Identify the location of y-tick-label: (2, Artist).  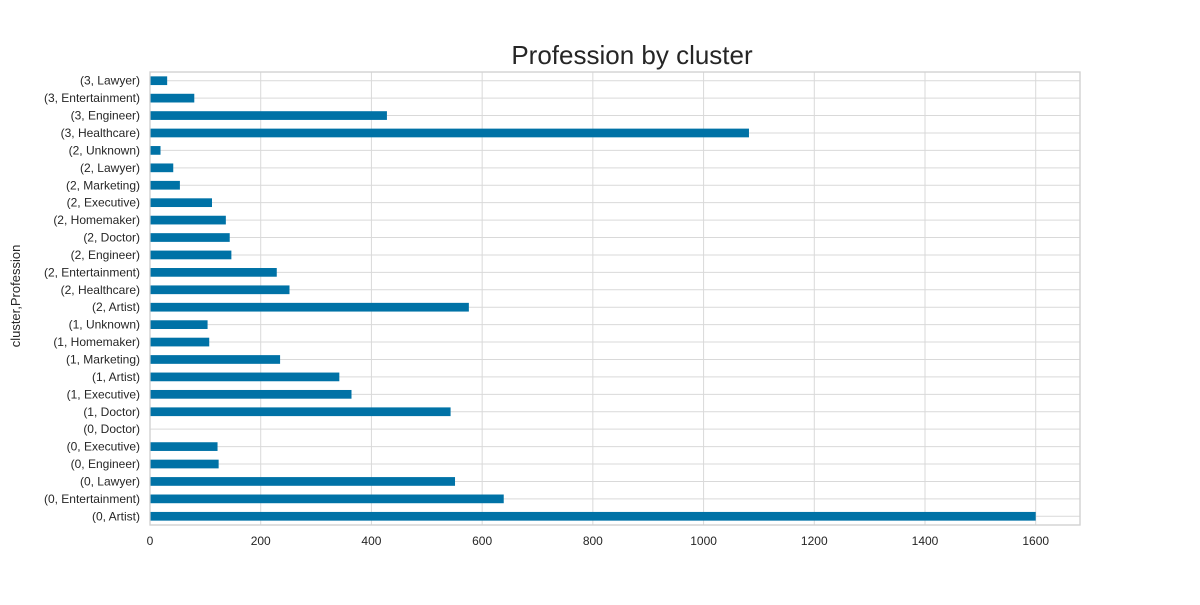
(116, 307).